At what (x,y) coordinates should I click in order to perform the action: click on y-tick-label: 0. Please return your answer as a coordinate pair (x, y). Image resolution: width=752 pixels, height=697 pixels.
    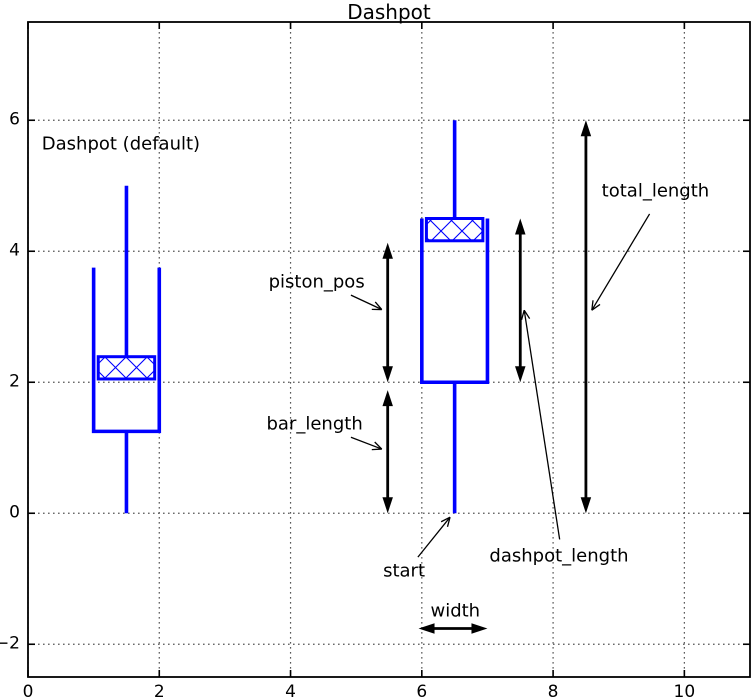
    Looking at the image, I should click on (14, 512).